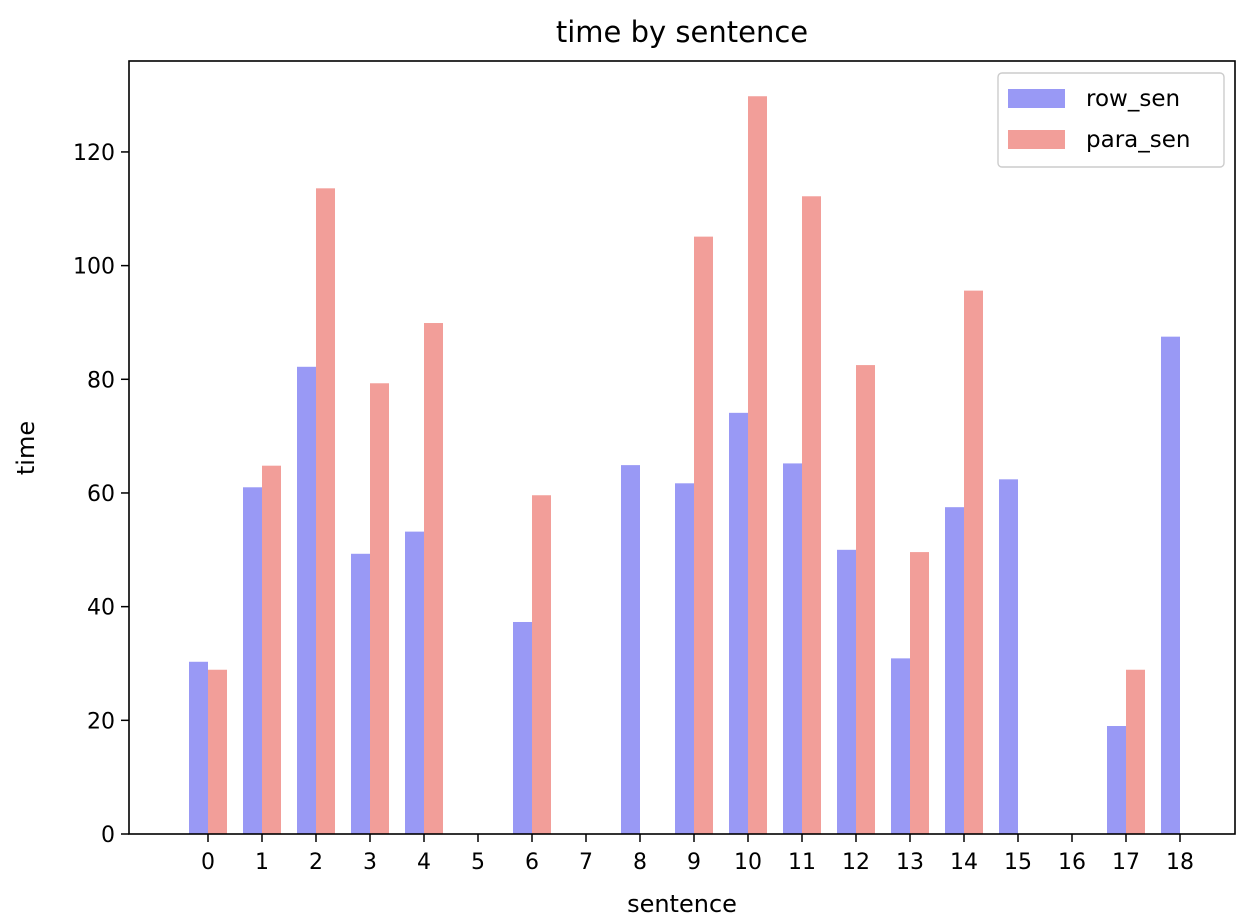 The width and height of the screenshot is (1250, 922). I want to click on legend-swatch-row-sen, so click(1036, 98).